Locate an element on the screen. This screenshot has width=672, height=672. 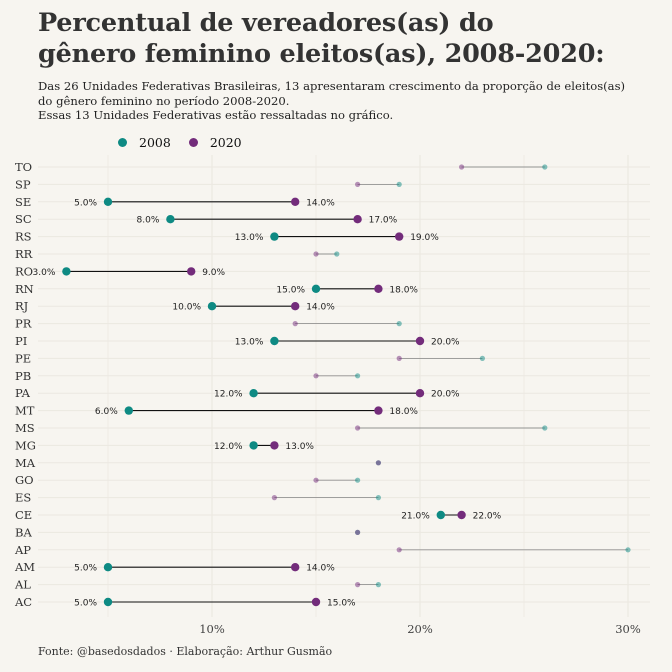
y-tick-label: SP is located at coordinates (23, 184).